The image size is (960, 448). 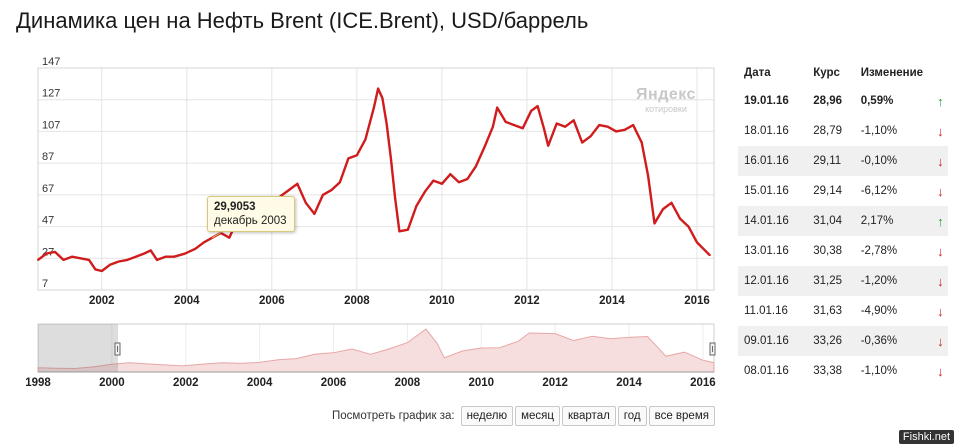 What do you see at coordinates (408, 383) in the screenshot?
I see `navigator-x-tick-label: 2008` at bounding box center [408, 383].